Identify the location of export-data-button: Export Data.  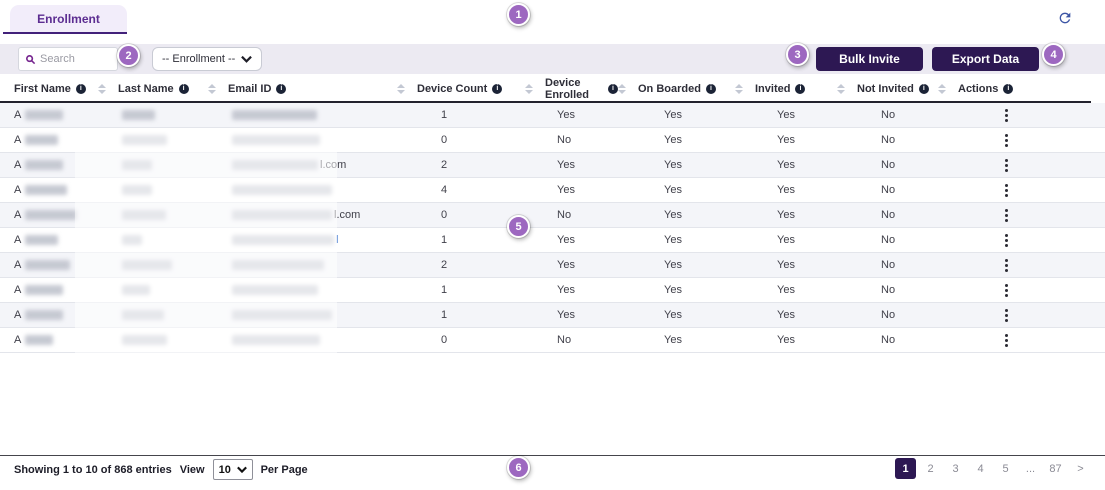
(985, 59).